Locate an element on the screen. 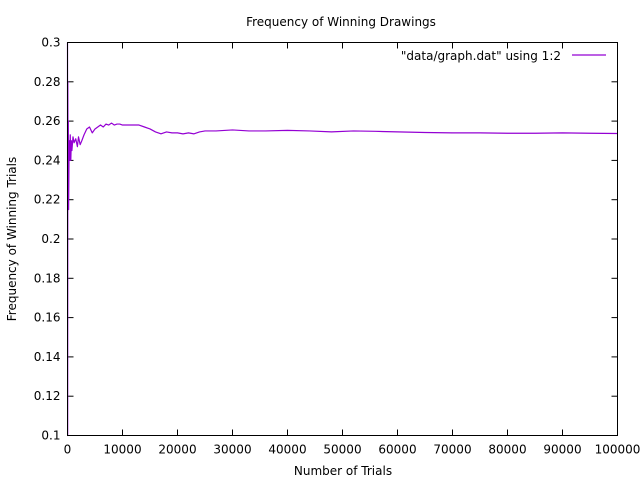 The height and width of the screenshot is (480, 640). y-tick-label: 0.26 is located at coordinates (47, 121).